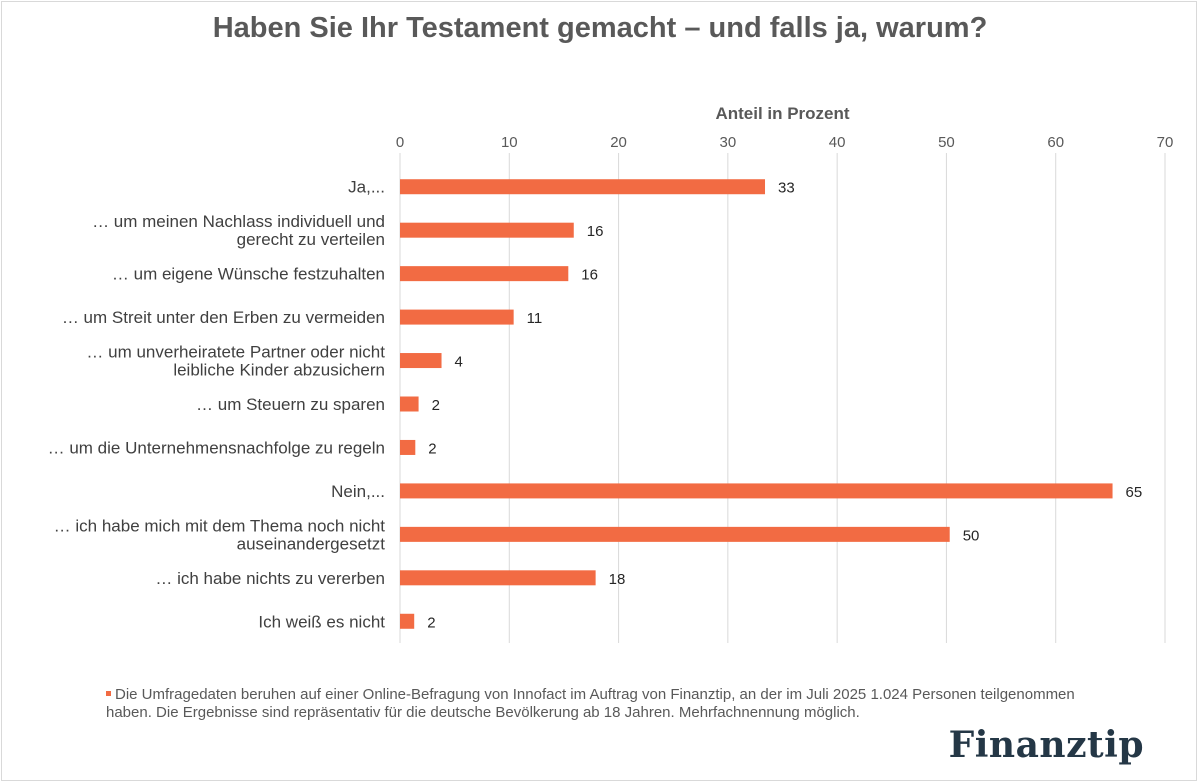 The height and width of the screenshot is (784, 1200). What do you see at coordinates (400, 142) in the screenshot?
I see `x-tick-label: 0` at bounding box center [400, 142].